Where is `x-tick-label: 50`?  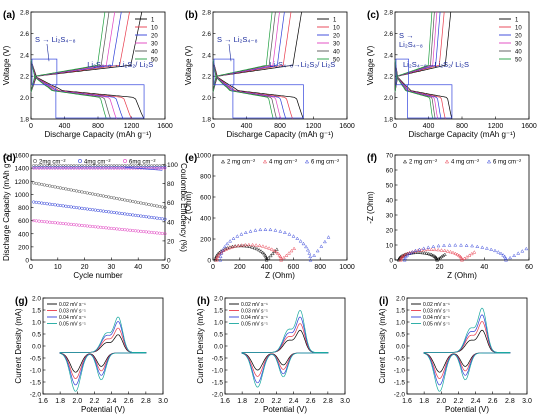 x-tick-label: 50 is located at coordinates (165, 267).